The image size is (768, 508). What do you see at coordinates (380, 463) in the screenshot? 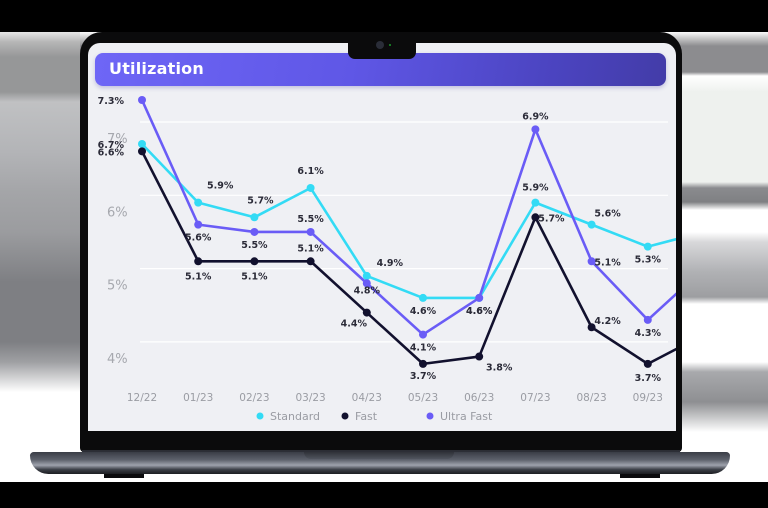
I see `laptop-base` at bounding box center [380, 463].